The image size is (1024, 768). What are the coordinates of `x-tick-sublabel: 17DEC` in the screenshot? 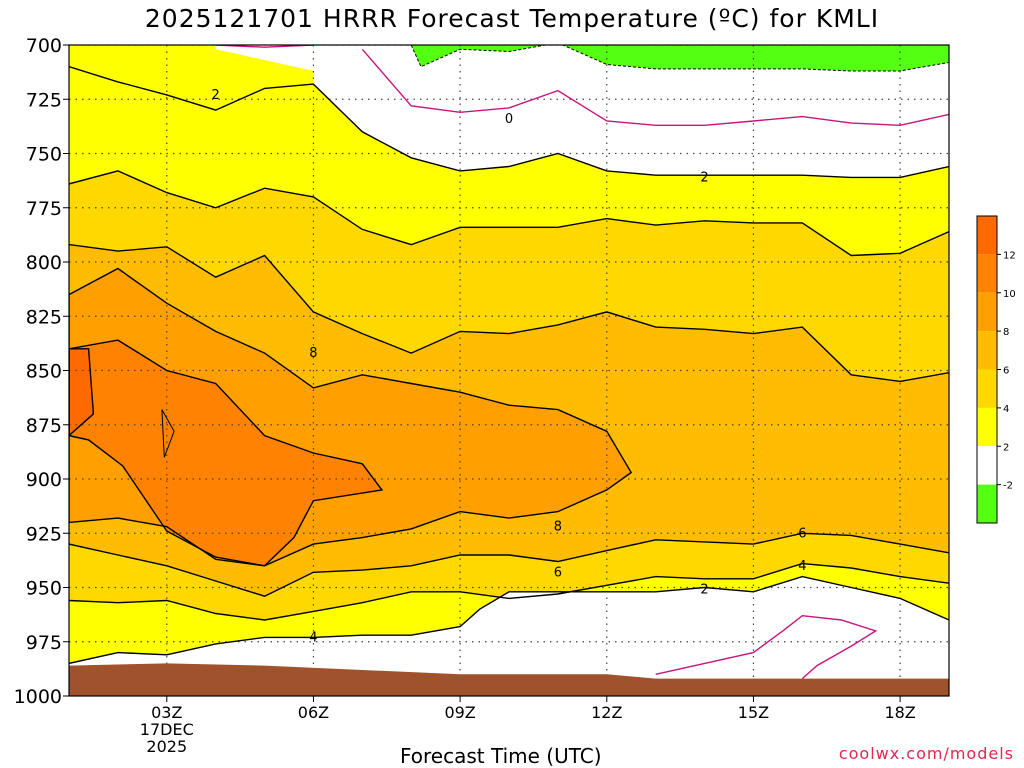 It's located at (167, 729).